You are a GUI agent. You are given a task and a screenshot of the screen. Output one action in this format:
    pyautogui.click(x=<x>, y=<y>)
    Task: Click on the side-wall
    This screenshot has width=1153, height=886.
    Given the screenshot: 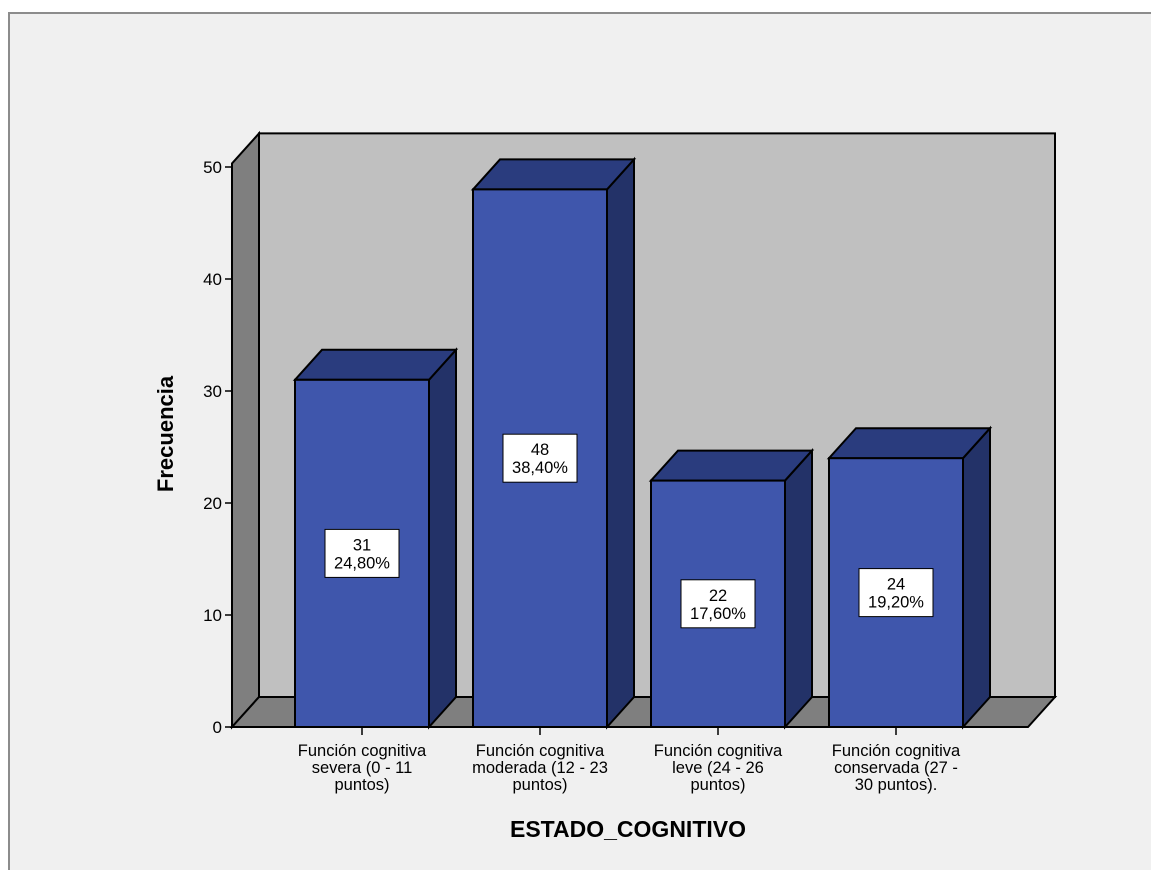 What is the action you would take?
    pyautogui.click(x=245, y=430)
    